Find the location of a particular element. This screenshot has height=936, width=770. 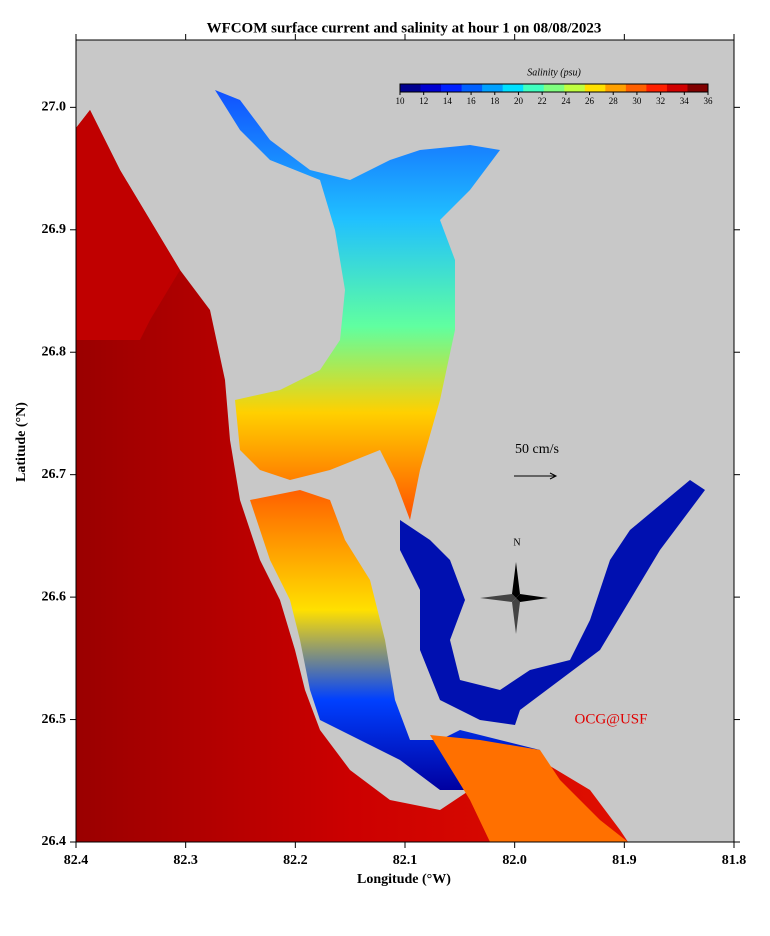

colorbar-tick-label: 36 is located at coordinates (709, 101).